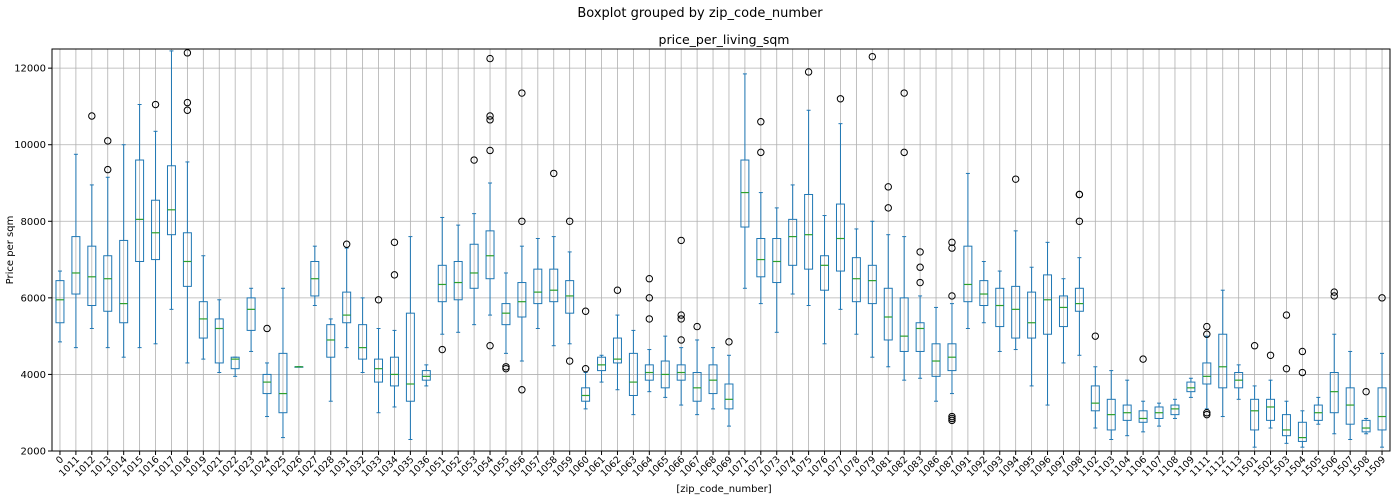 This screenshot has height=500, width=1400. What do you see at coordinates (33, 375) in the screenshot?
I see `y-tick-label: 4000` at bounding box center [33, 375].